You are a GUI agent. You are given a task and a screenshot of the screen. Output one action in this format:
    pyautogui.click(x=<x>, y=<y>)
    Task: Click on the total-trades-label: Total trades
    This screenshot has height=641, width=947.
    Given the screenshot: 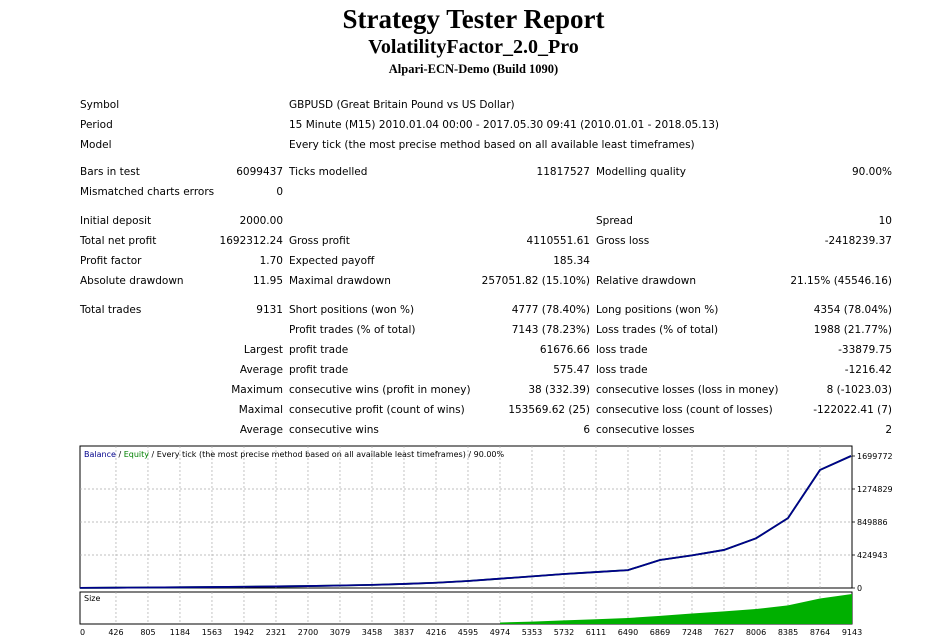 What is the action you would take?
    pyautogui.click(x=111, y=310)
    